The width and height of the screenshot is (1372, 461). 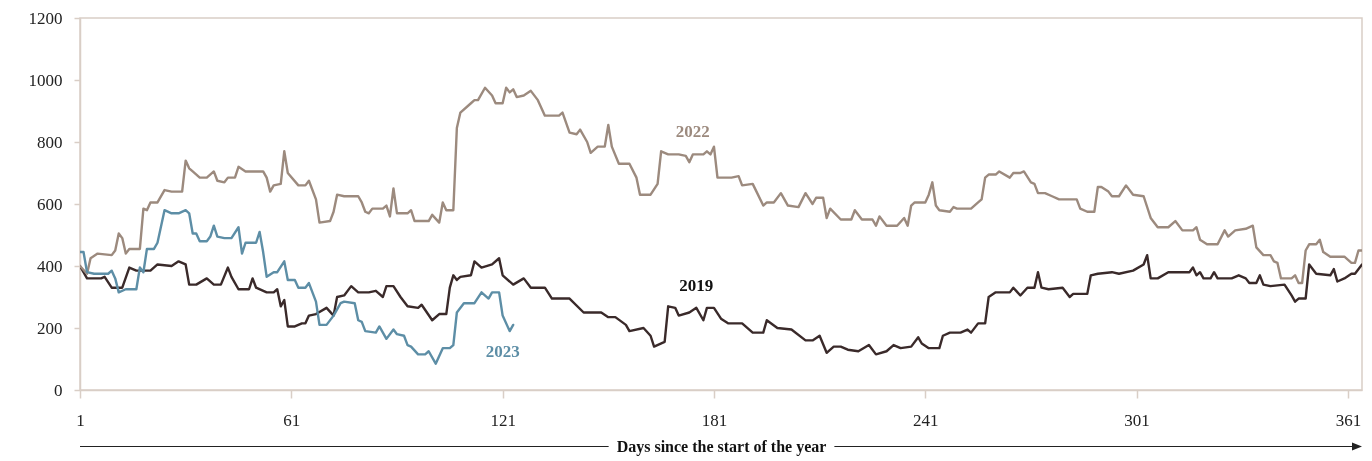 I want to click on y-tick-label: 0, so click(x=58, y=390).